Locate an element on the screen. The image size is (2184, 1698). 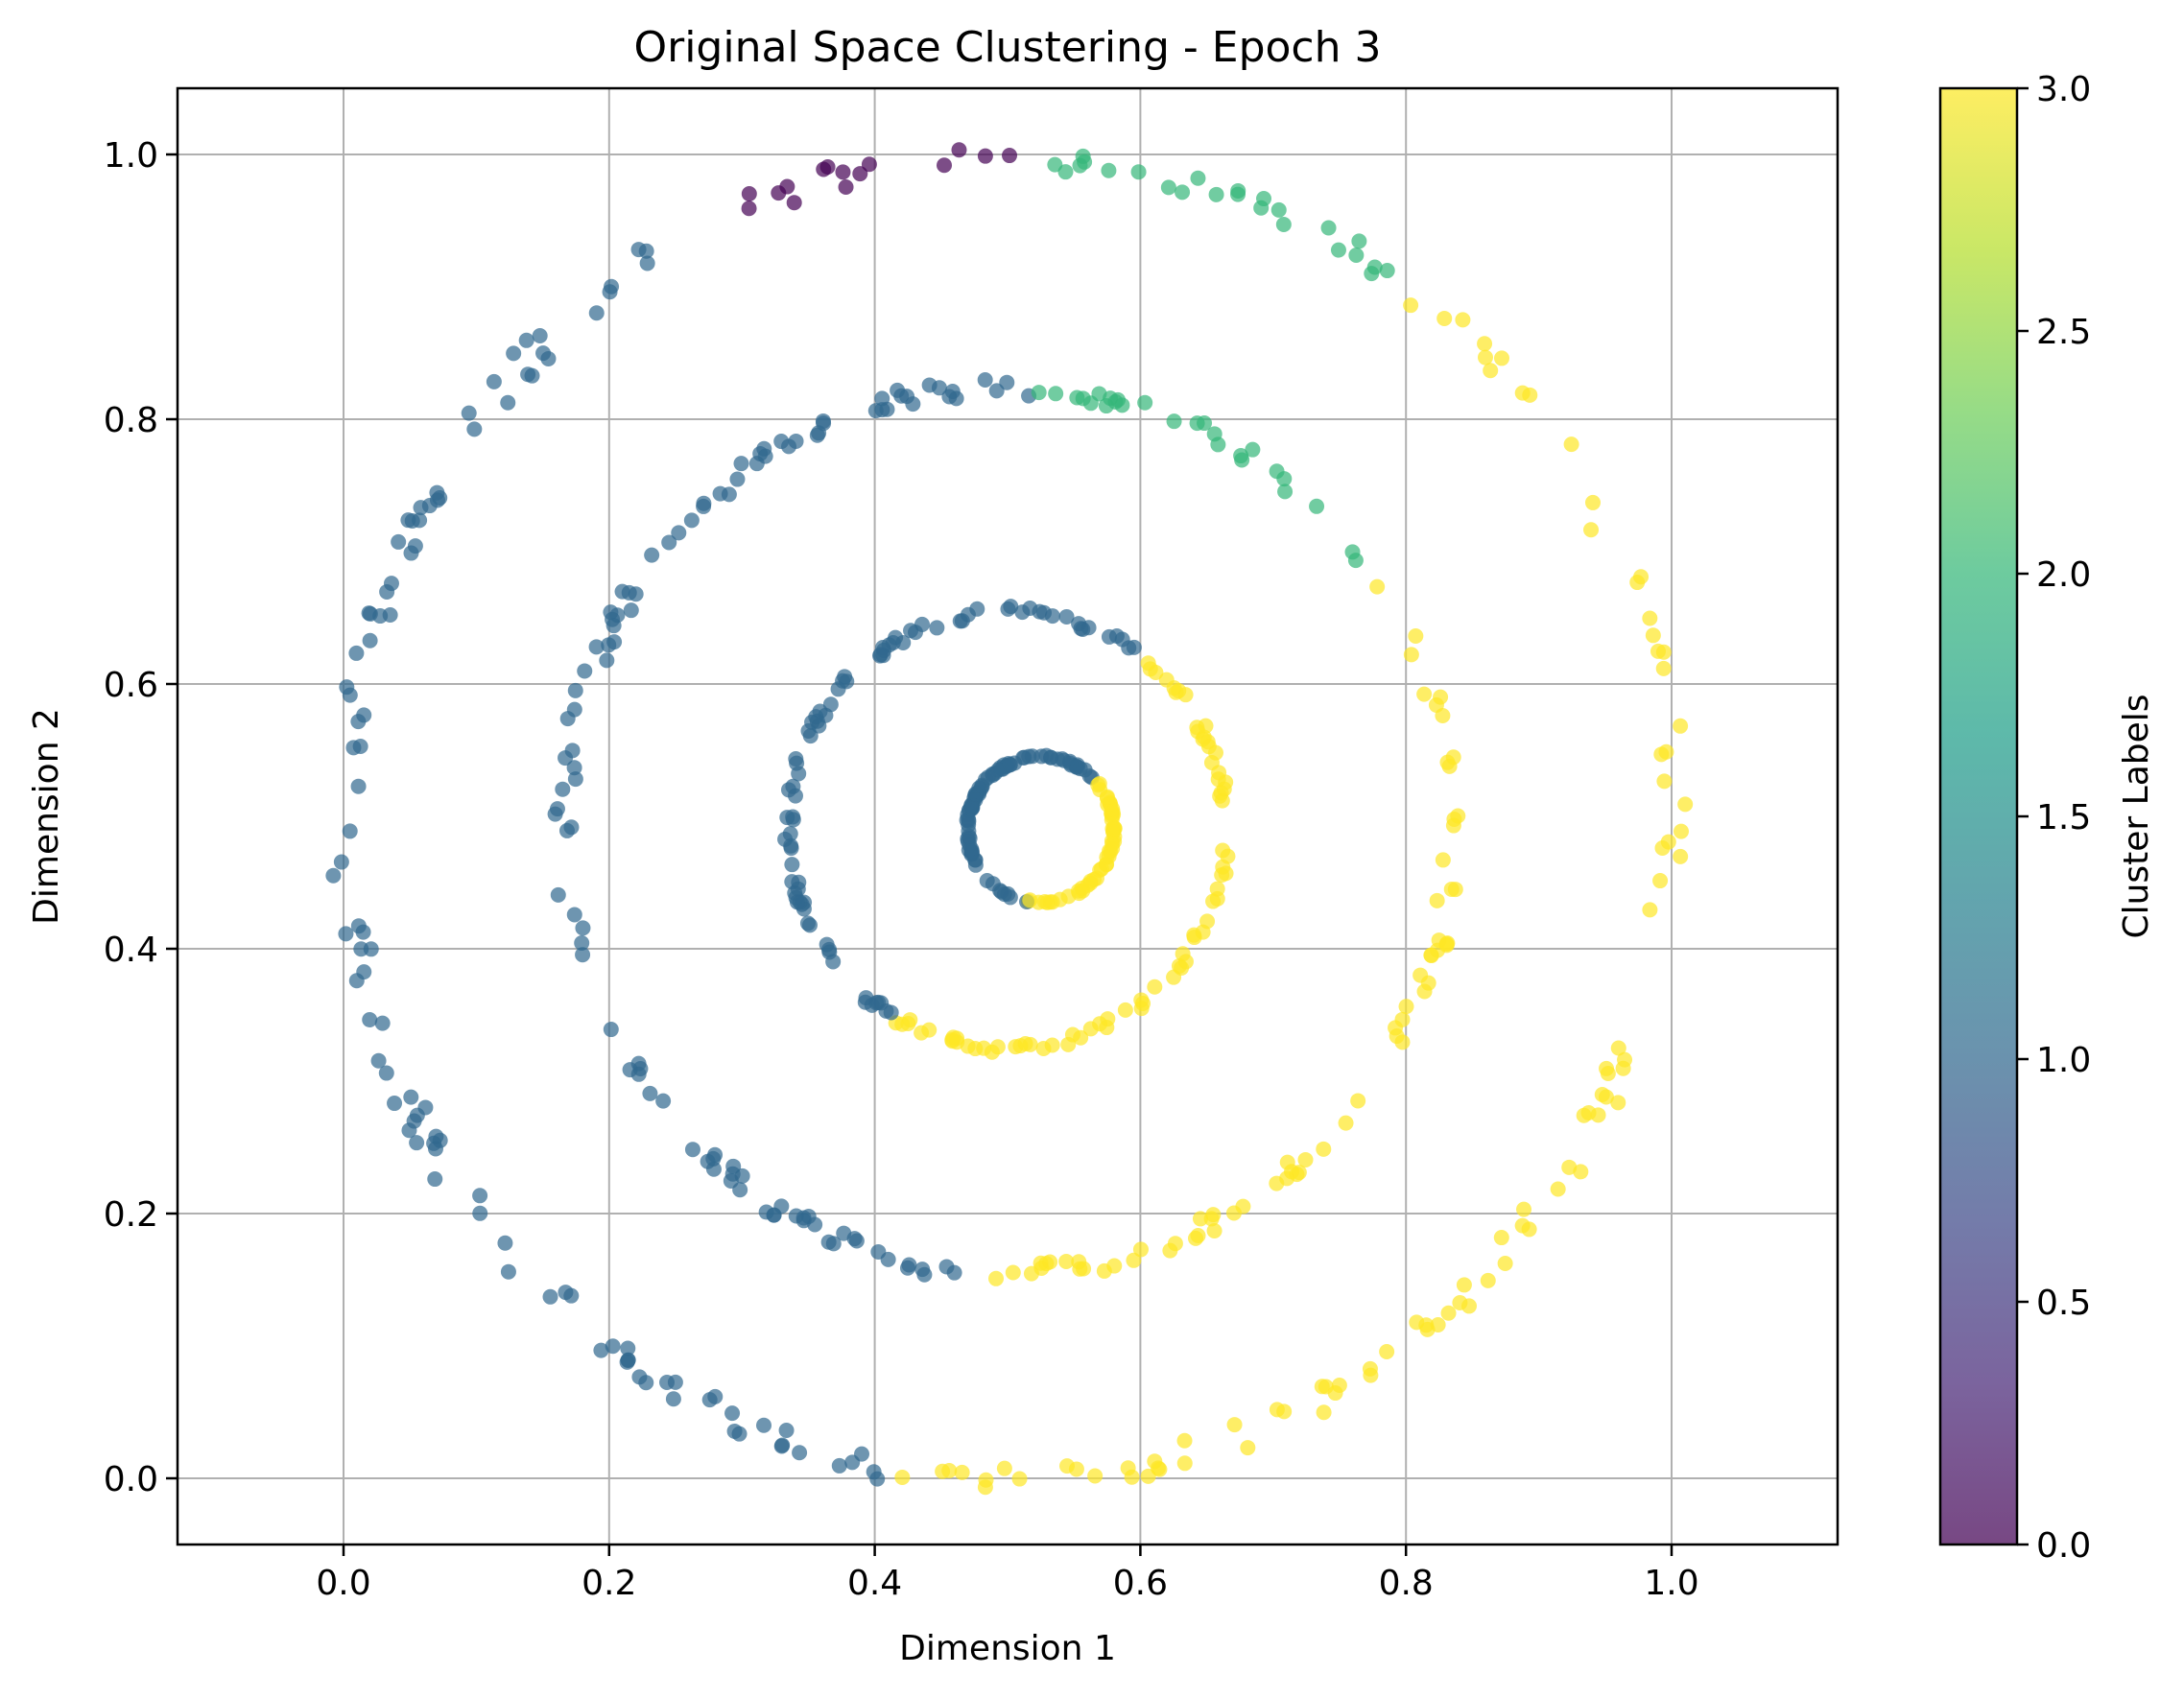
y-tick-label: 0.6 is located at coordinates (131, 685).